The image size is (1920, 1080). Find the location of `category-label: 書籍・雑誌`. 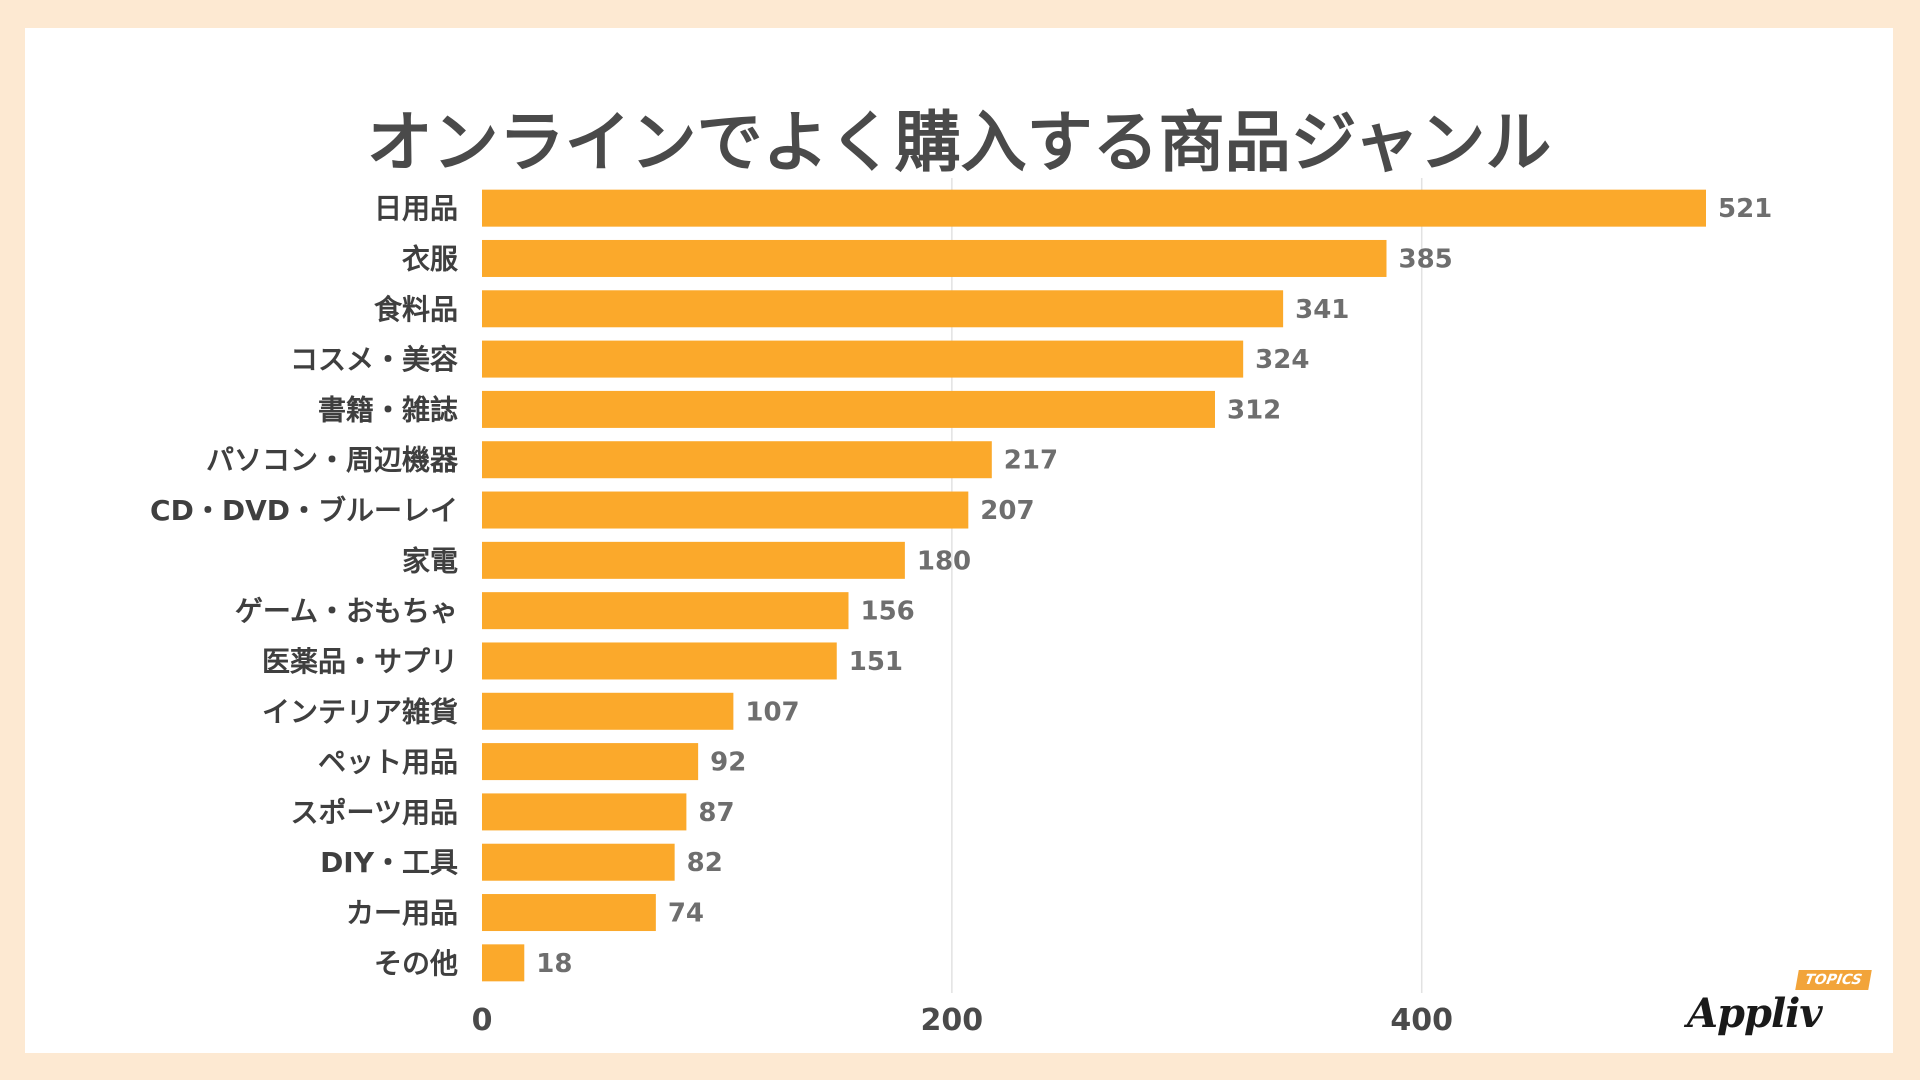

category-label: 書籍・雑誌 is located at coordinates (388, 409).